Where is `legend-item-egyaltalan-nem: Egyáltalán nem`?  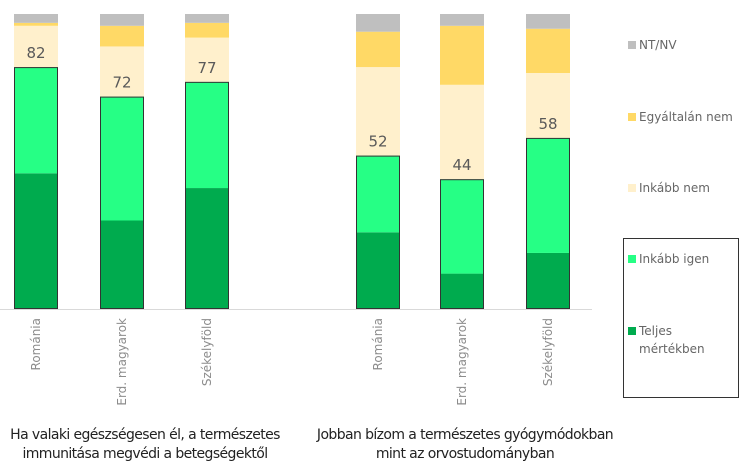 legend-item-egyaltalan-nem: Egyáltalán nem is located at coordinates (680, 117).